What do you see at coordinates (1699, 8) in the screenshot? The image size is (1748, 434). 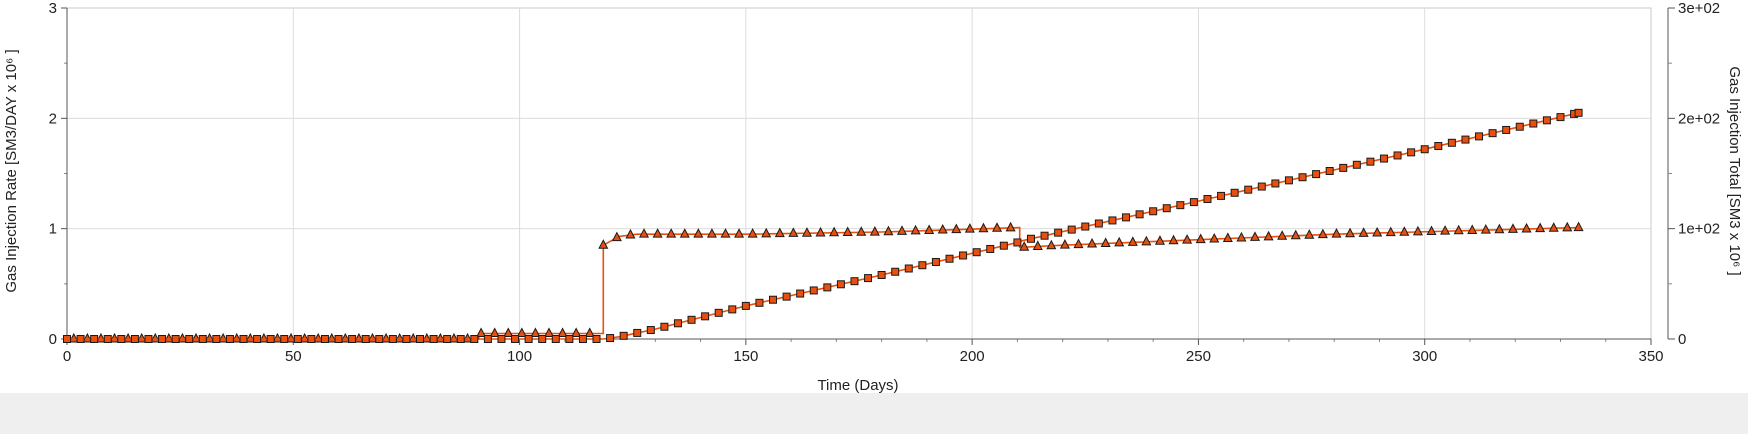 I see `y-right-tick-label: 3e+02` at bounding box center [1699, 8].